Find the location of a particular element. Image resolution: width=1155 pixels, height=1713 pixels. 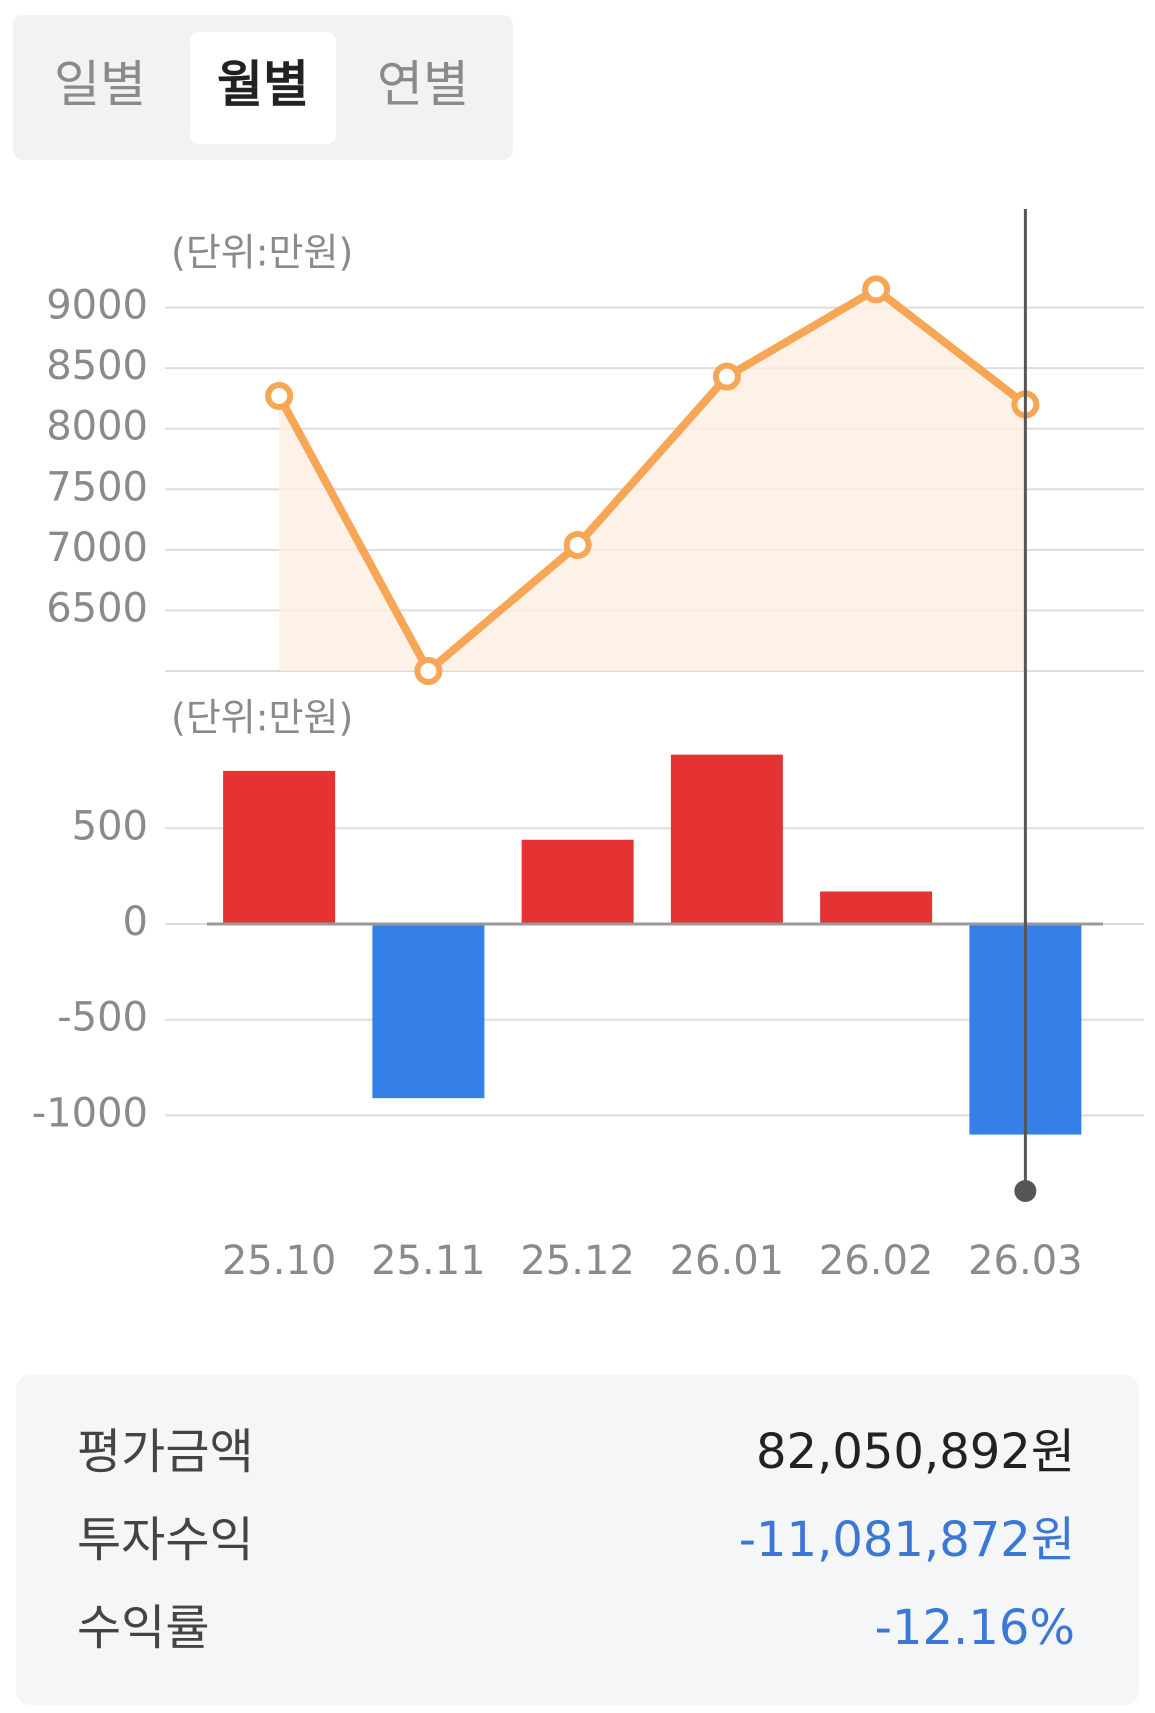

tab-active-bg is located at coordinates (263, 88).